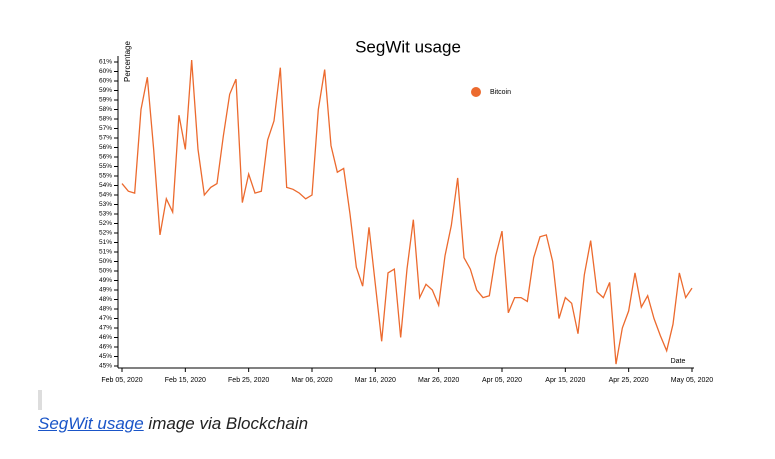  I want to click on chart-title: SegWit usage, so click(408, 46).